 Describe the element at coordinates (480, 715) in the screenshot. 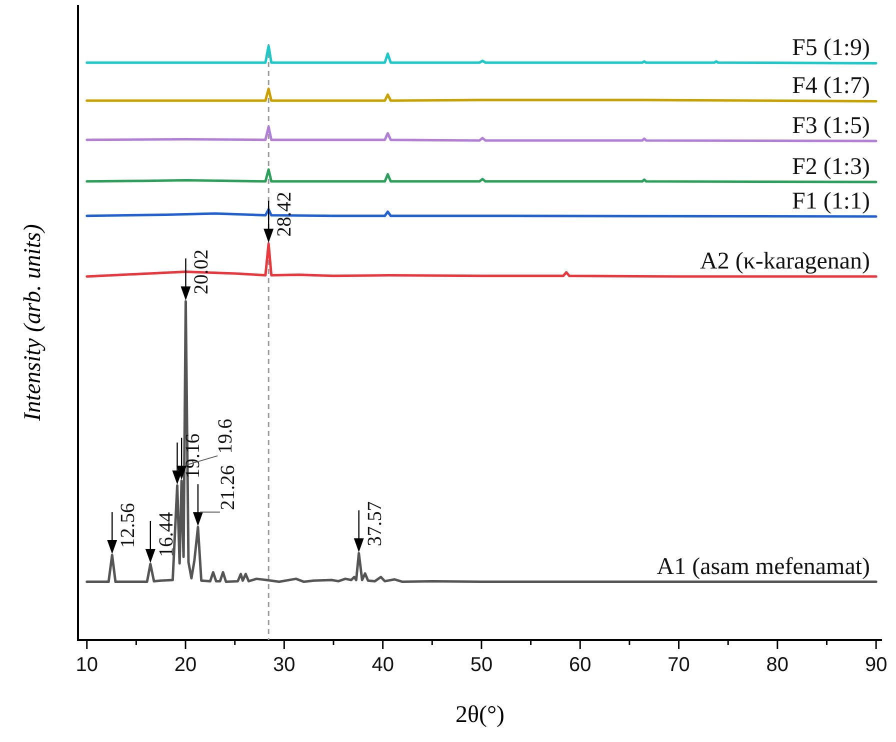

I see `x-axis-title: 2θ(°)` at that location.